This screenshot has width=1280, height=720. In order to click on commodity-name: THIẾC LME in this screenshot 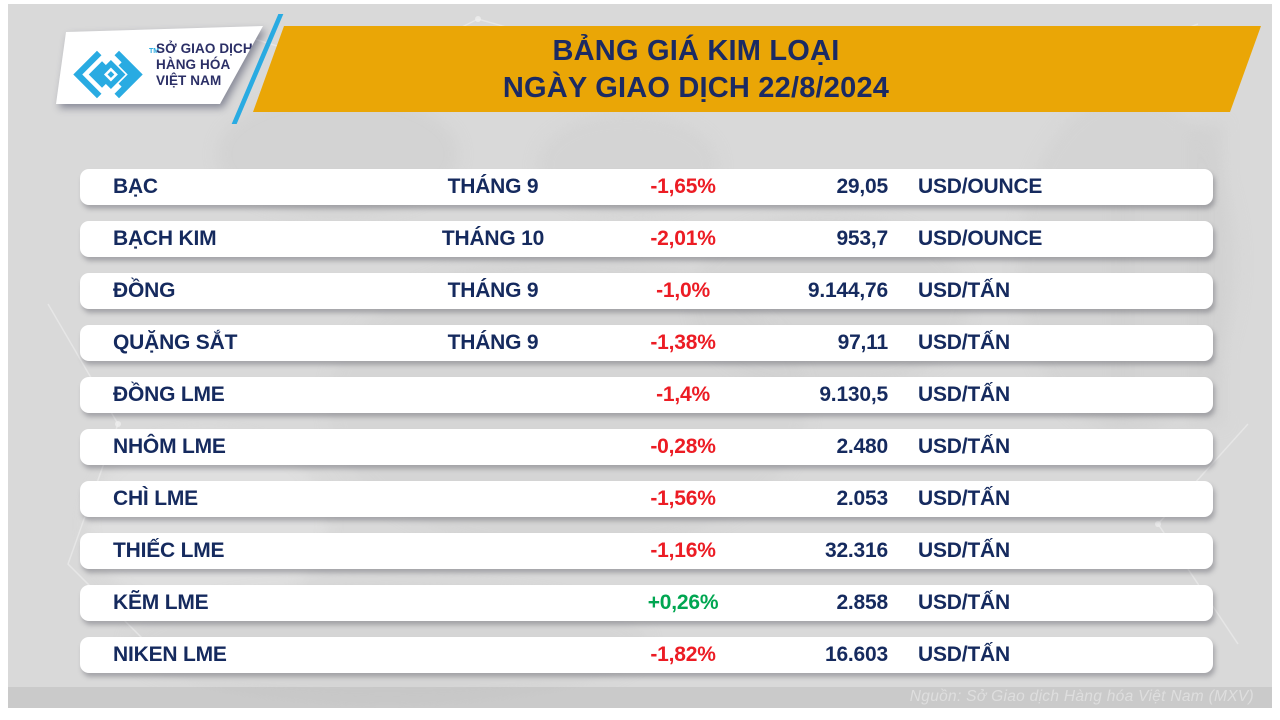, I will do `click(169, 550)`.